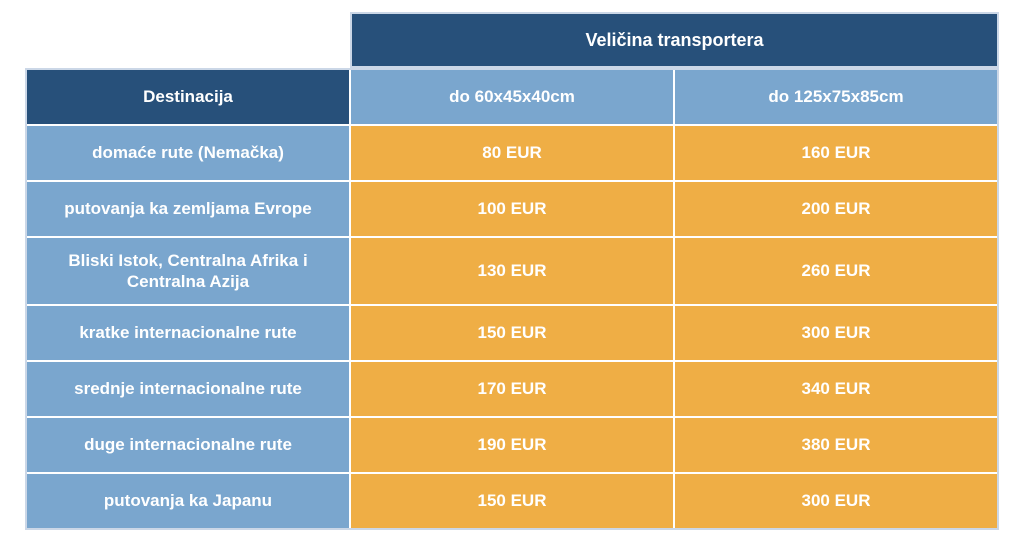 The height and width of the screenshot is (536, 1024). I want to click on destination-cell: kratke internacionalne rute, so click(188, 333).